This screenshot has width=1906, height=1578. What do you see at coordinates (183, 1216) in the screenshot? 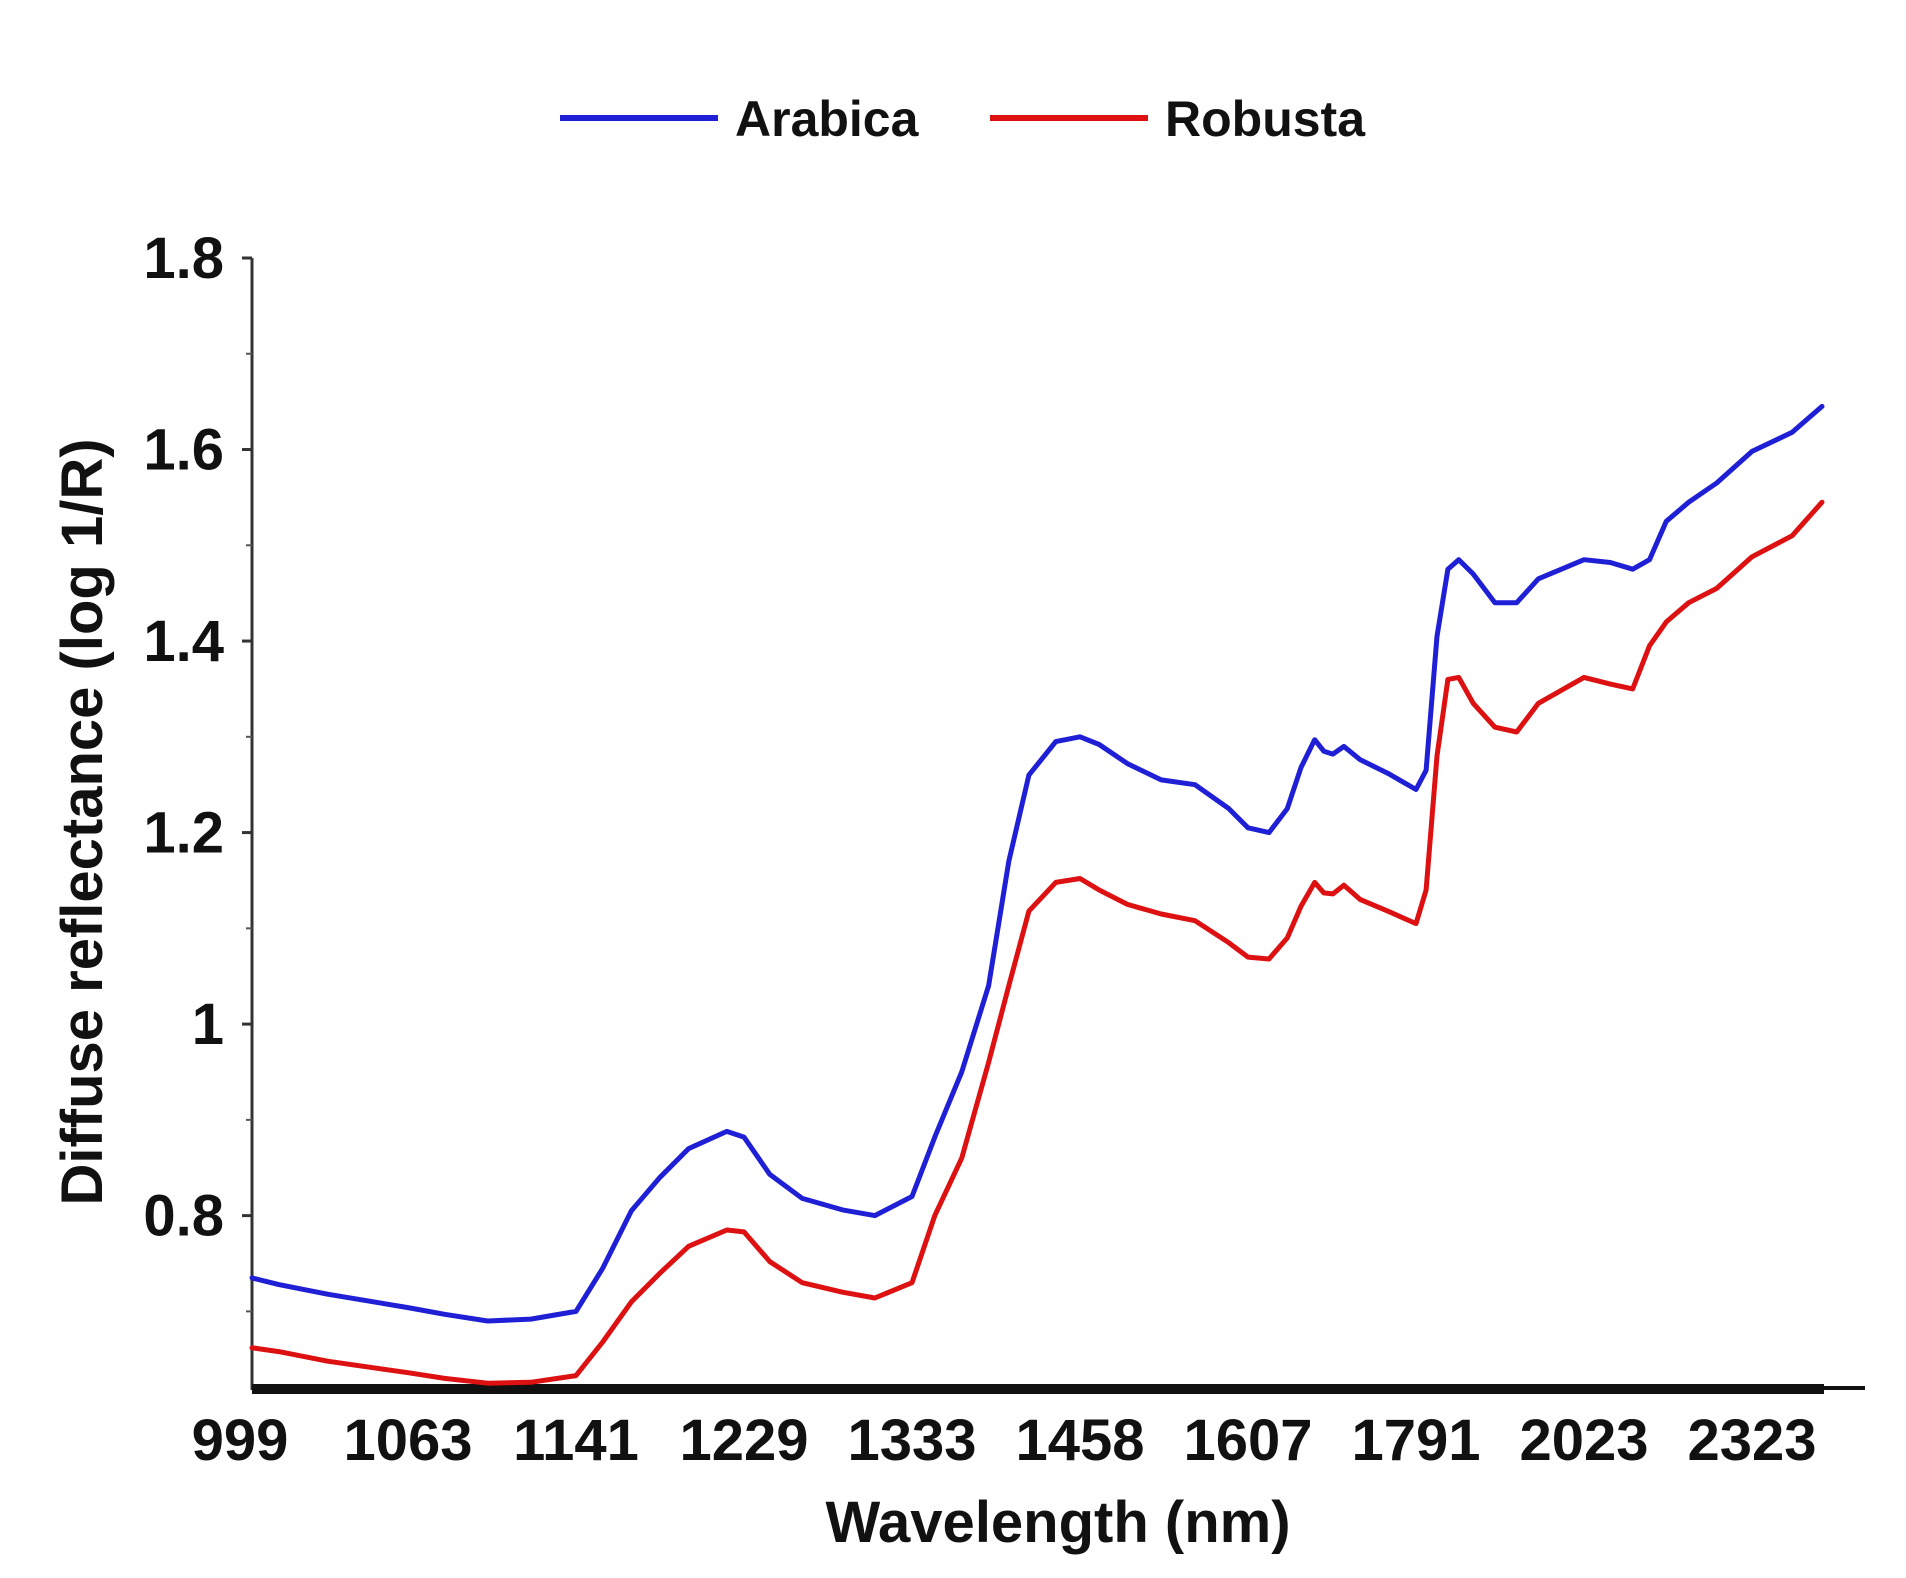
I see `y-tick-label: 0.8` at bounding box center [183, 1216].